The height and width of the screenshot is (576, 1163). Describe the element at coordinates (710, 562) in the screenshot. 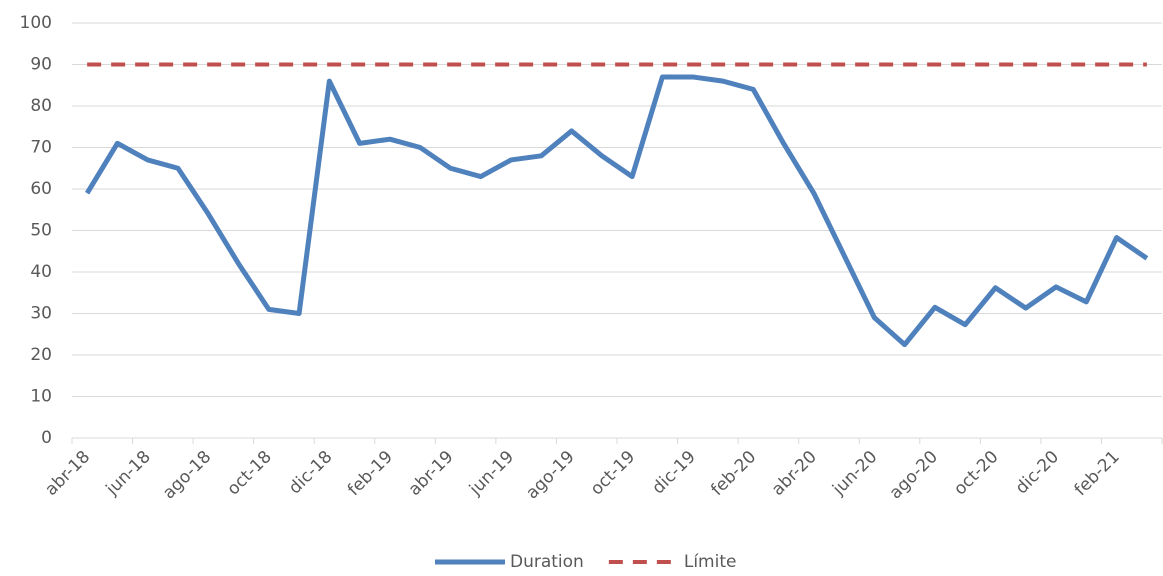

I see `legend-label: Límite` at that location.